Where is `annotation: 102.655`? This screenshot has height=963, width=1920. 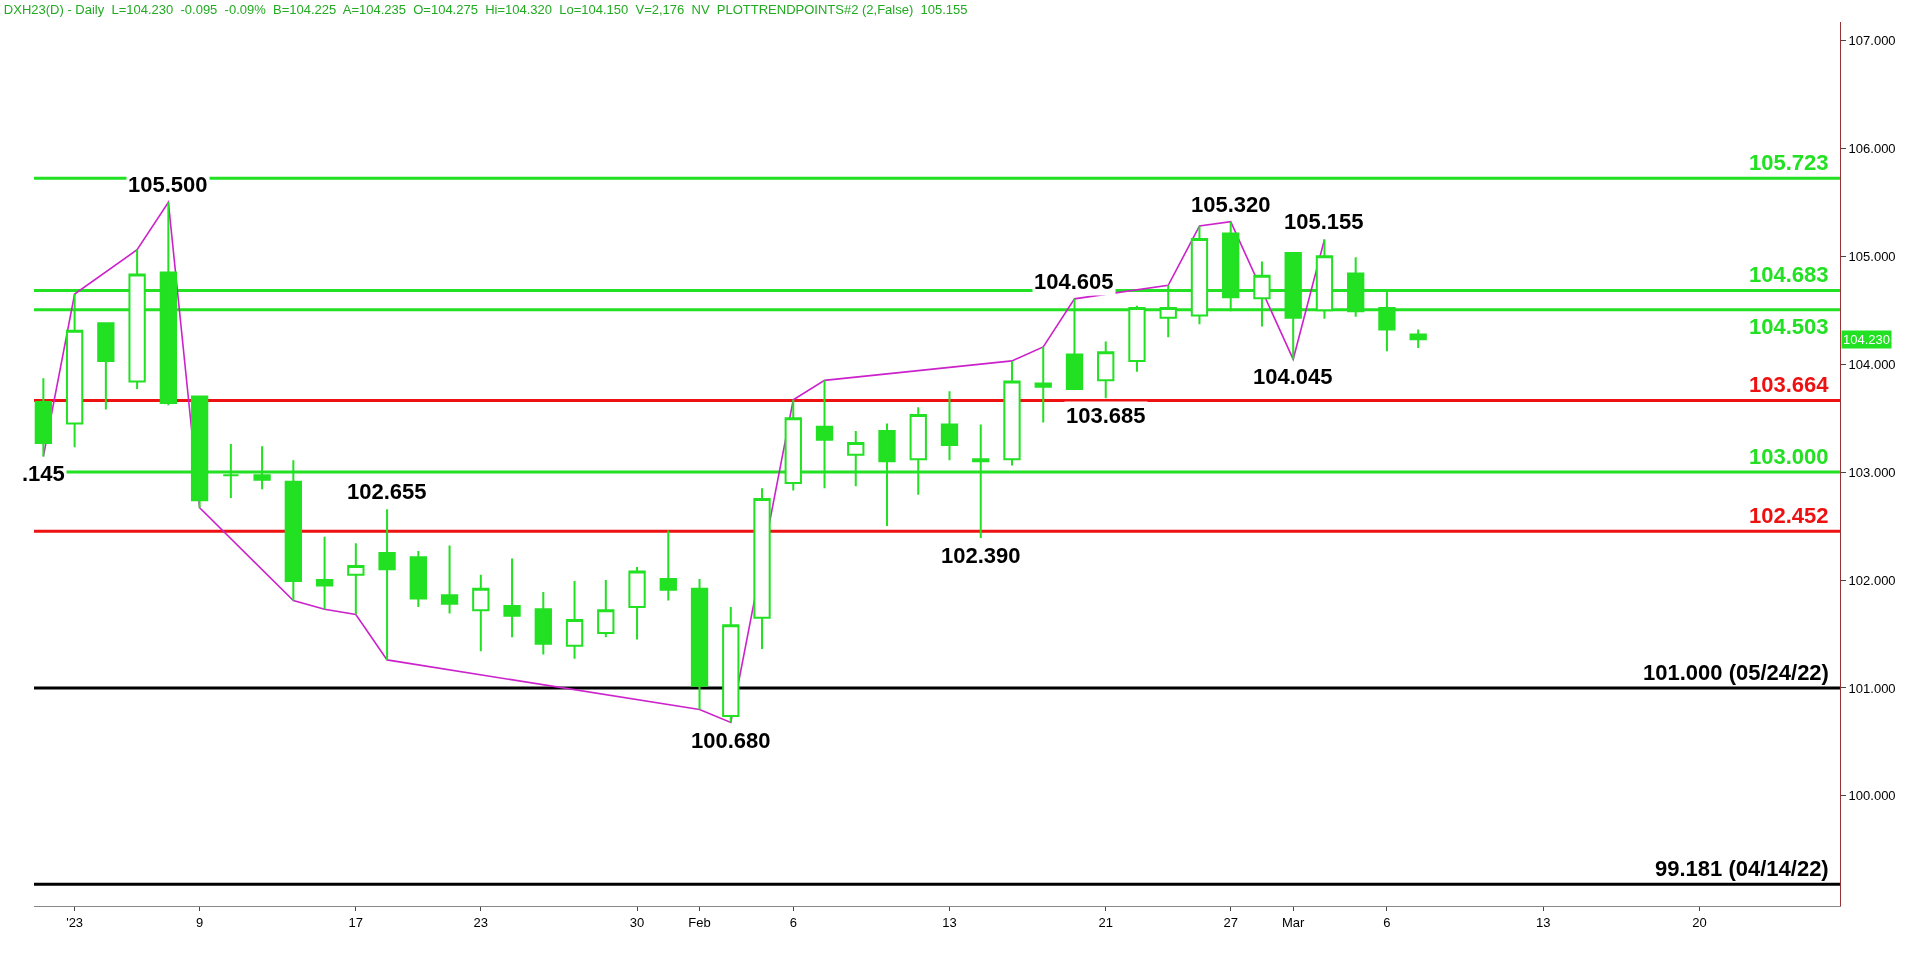
annotation: 102.655 is located at coordinates (387, 491).